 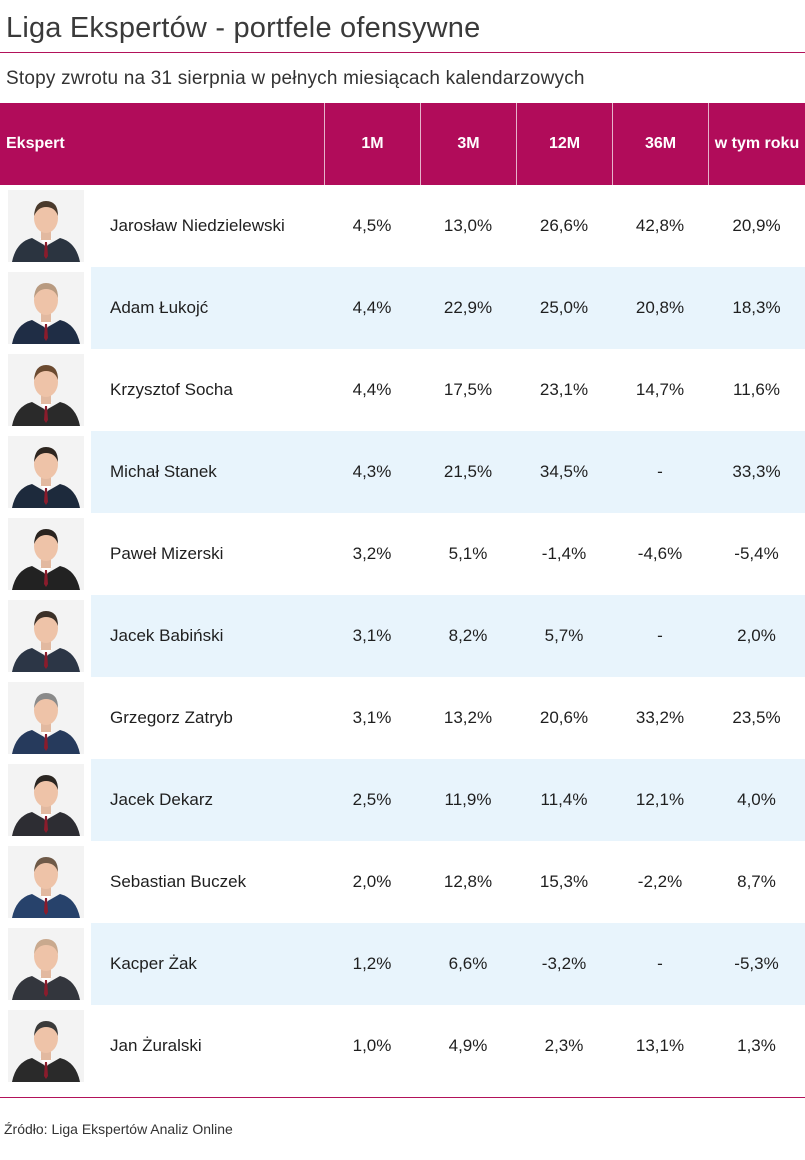 I want to click on row-content: Sebastian Buczek 2,0% 12,8% 15,3% -2,2% 8,7%, so click(x=448, y=882).